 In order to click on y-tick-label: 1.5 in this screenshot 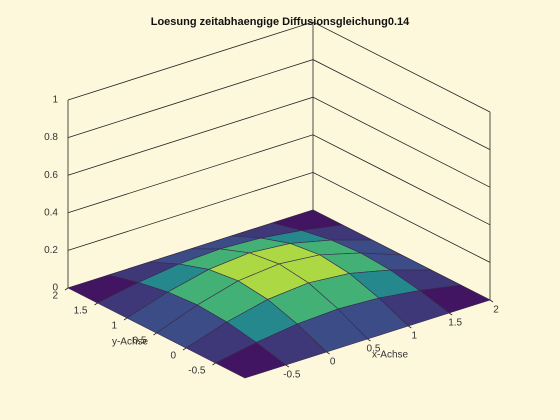, I will do `click(81, 311)`.